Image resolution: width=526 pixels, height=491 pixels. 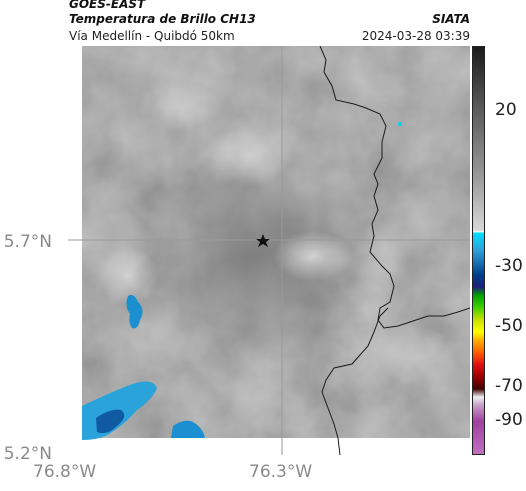 I want to click on lon-label-76.8: 76.8°W, so click(x=65, y=472).